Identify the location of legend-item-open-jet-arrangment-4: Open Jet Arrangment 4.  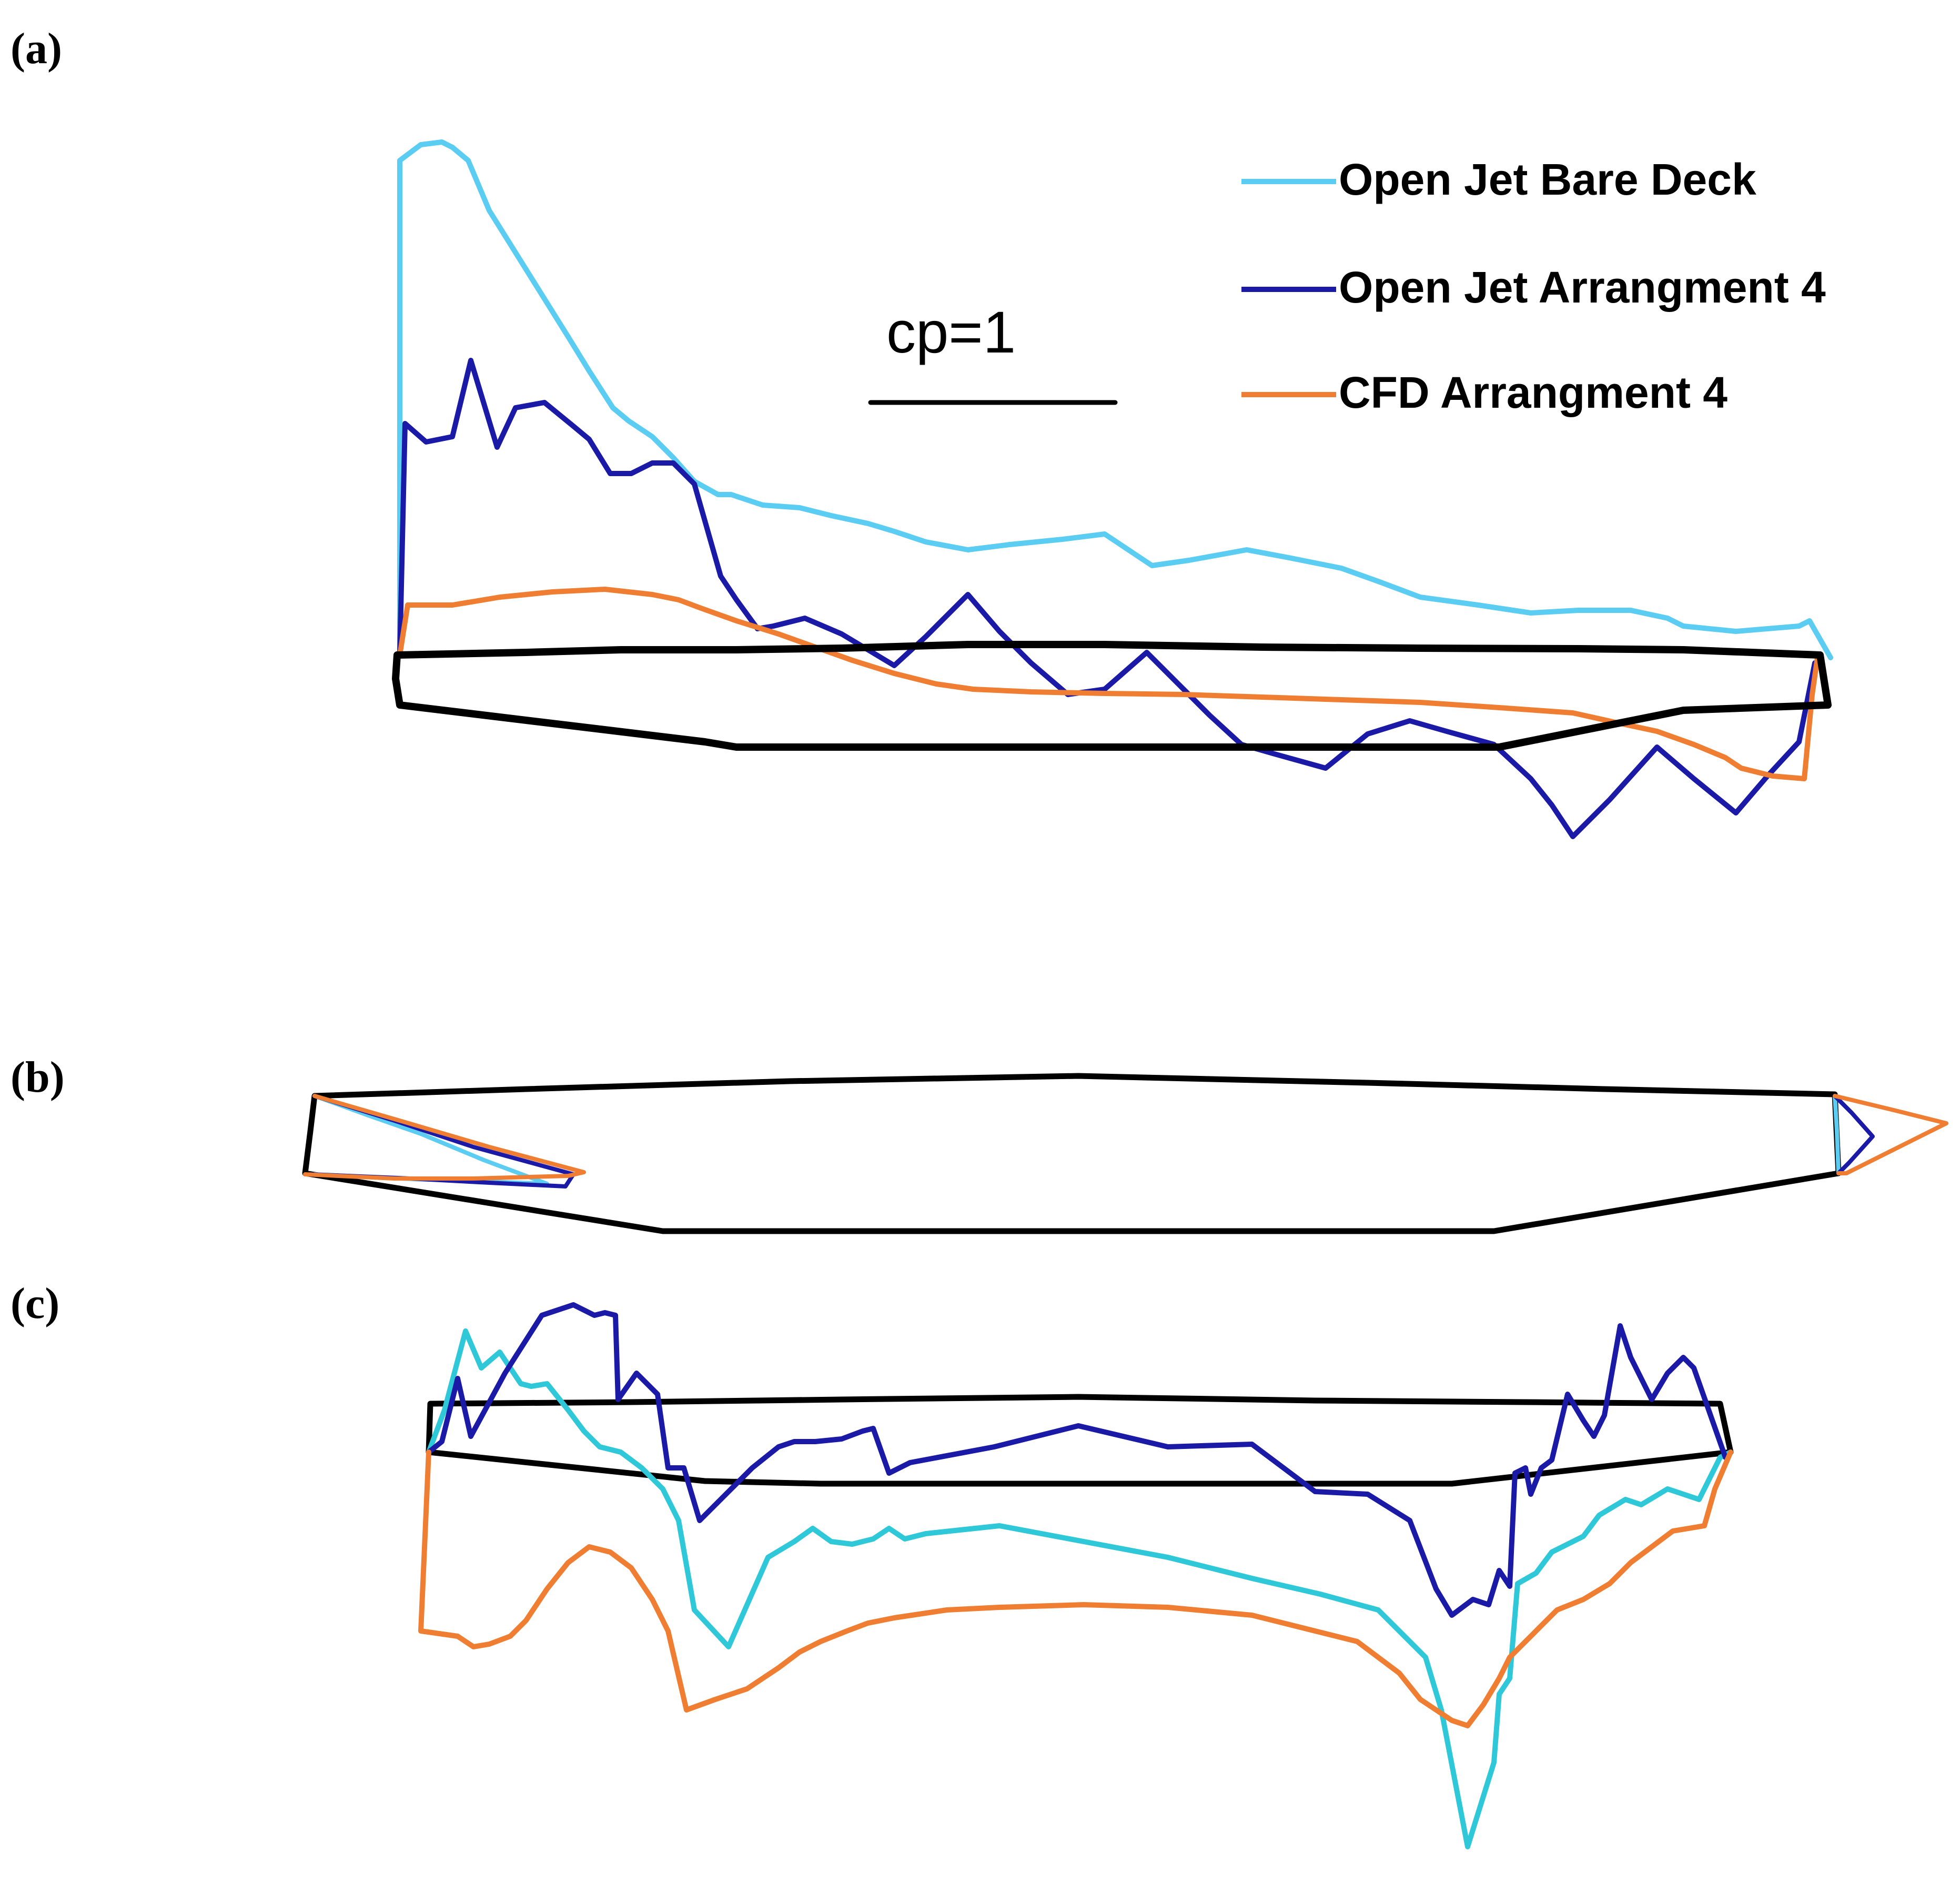
(1534, 288).